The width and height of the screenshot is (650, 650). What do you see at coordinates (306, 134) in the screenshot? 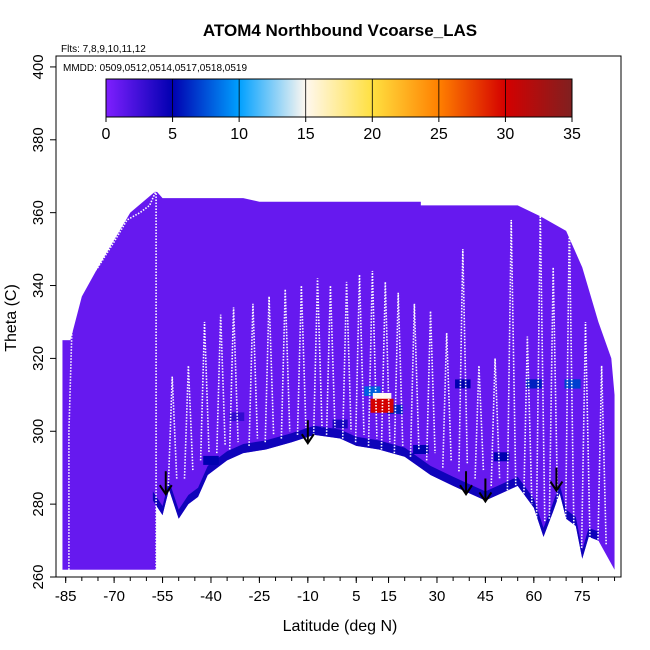
I see `colorbar-tick-label: 15` at bounding box center [306, 134].